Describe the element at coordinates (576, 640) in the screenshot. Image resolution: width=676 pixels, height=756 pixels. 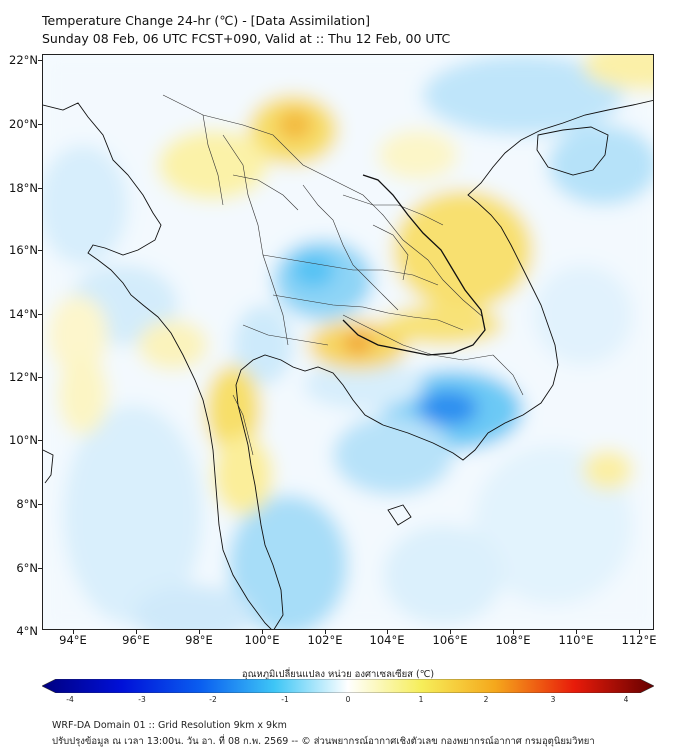
I see `lon-label: 110°E` at that location.